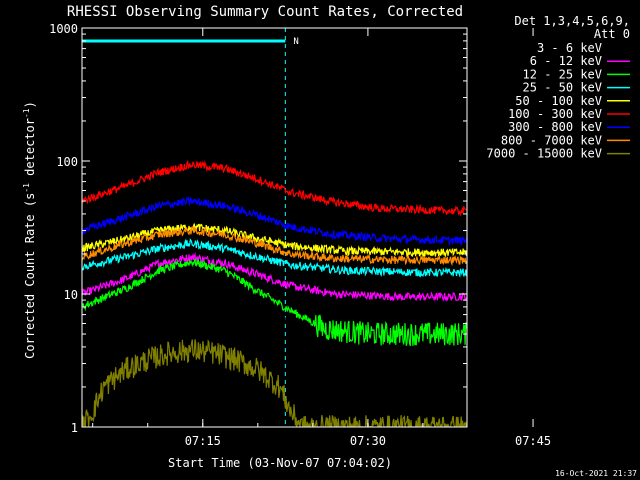 Image resolution: width=640 pixels, height=480 pixels. I want to click on legend-entry-label: 7000 - 15000 keV, so click(544, 154).